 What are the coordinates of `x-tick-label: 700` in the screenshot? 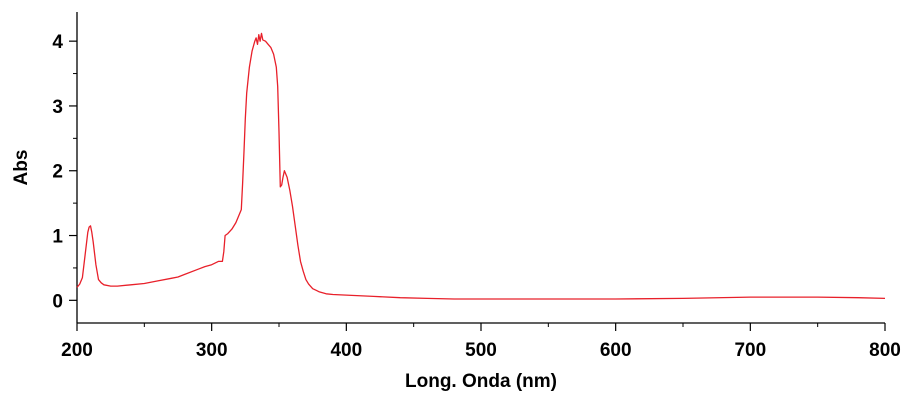 It's located at (750, 350).